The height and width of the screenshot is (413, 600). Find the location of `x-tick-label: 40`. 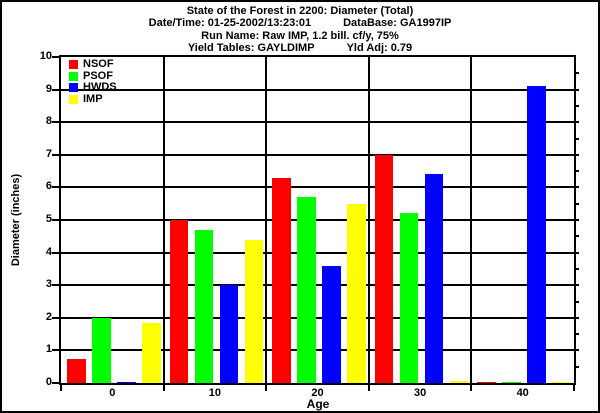

x-tick-label: 40 is located at coordinates (522, 393).